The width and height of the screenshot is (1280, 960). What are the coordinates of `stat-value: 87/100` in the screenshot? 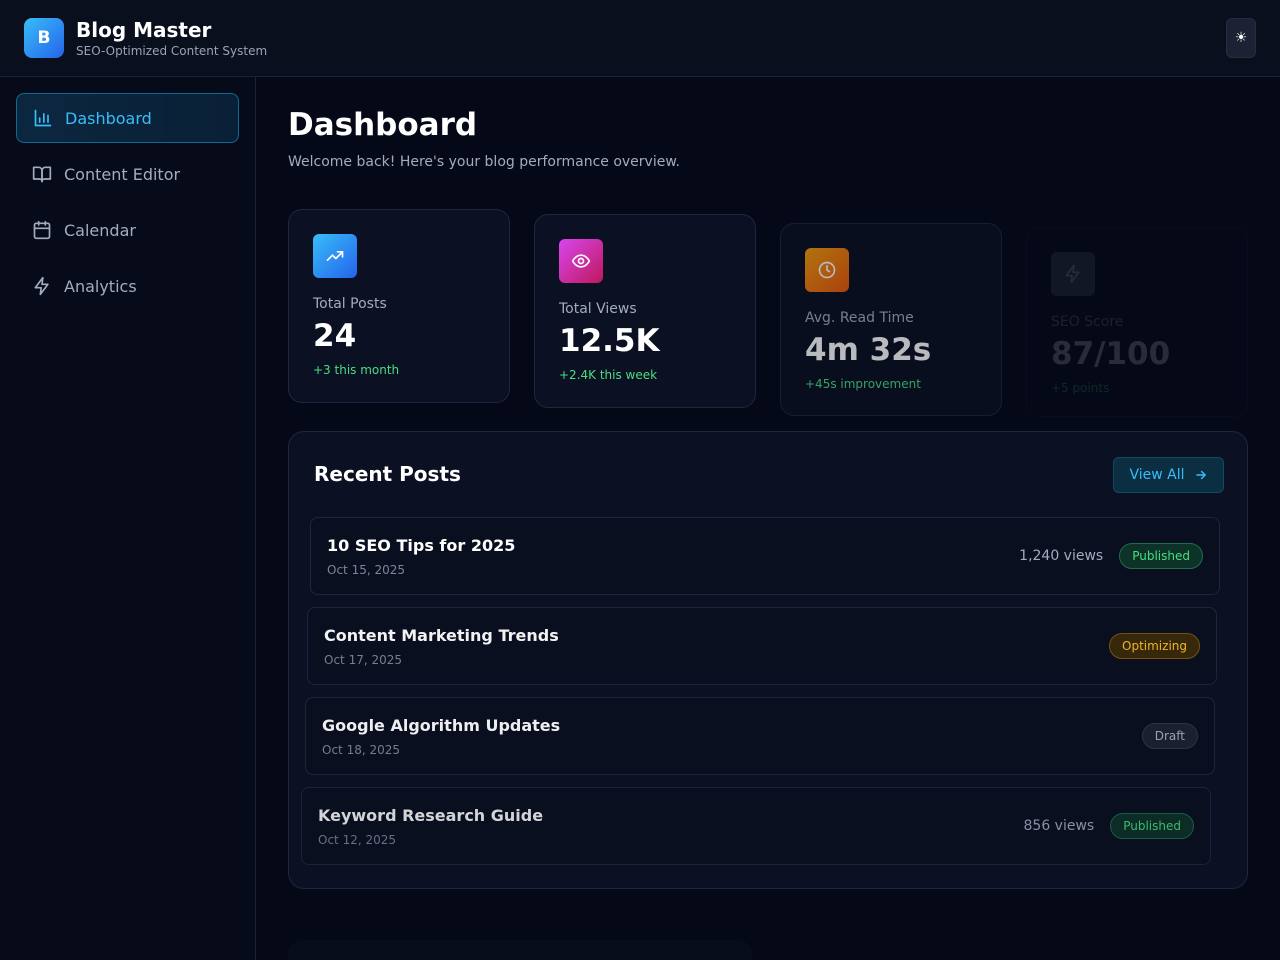 It's located at (1111, 354).